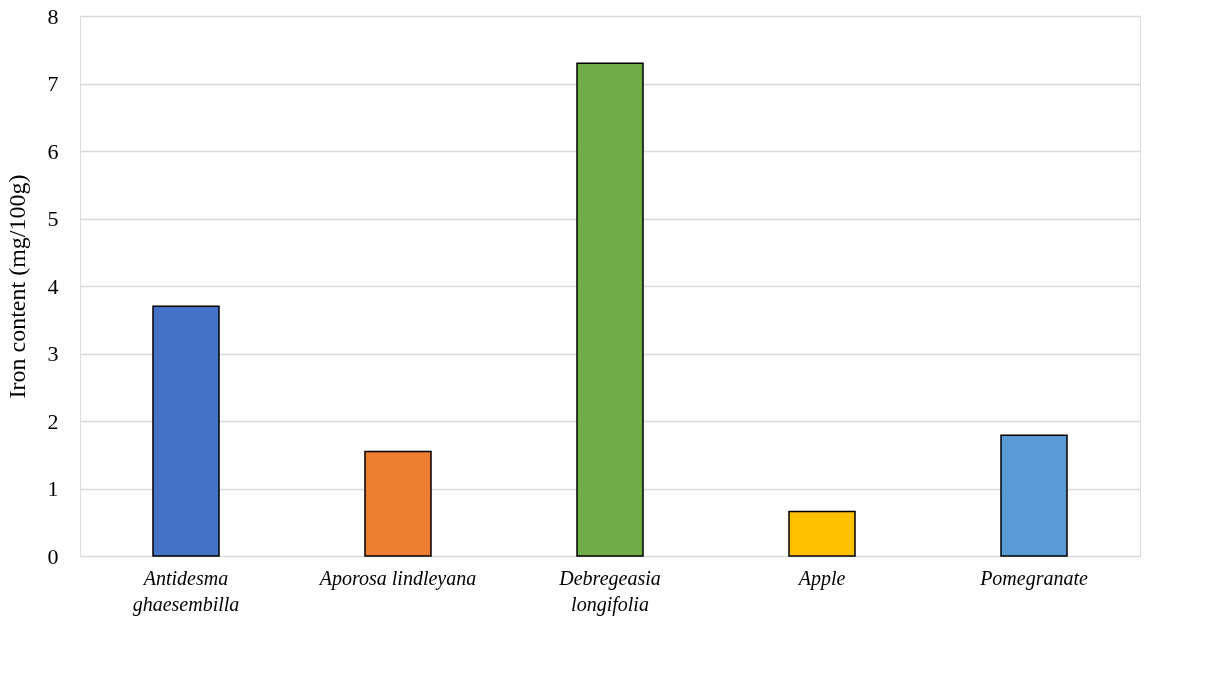 This screenshot has width=1212, height=678. I want to click on y-tick-label: 1, so click(53, 488).